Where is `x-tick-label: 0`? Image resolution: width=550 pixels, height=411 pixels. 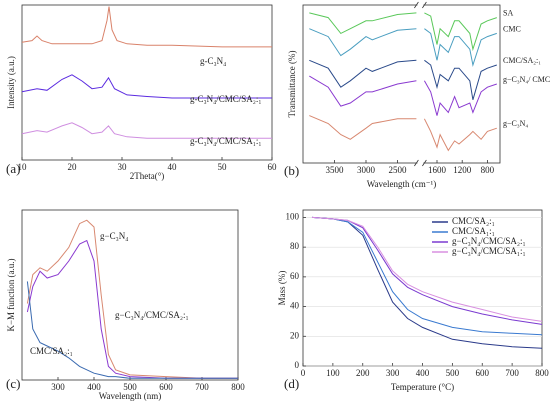
x-tick-label: 0 is located at coordinates (303, 373).